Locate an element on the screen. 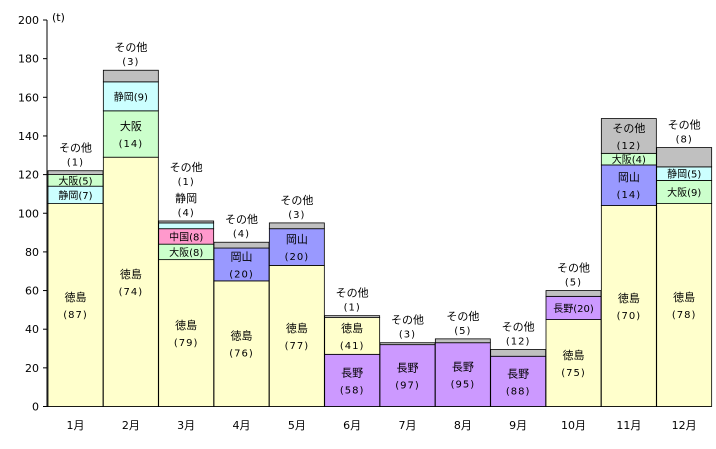 The image size is (716, 449). x-tick-label: 7月 is located at coordinates (408, 425).